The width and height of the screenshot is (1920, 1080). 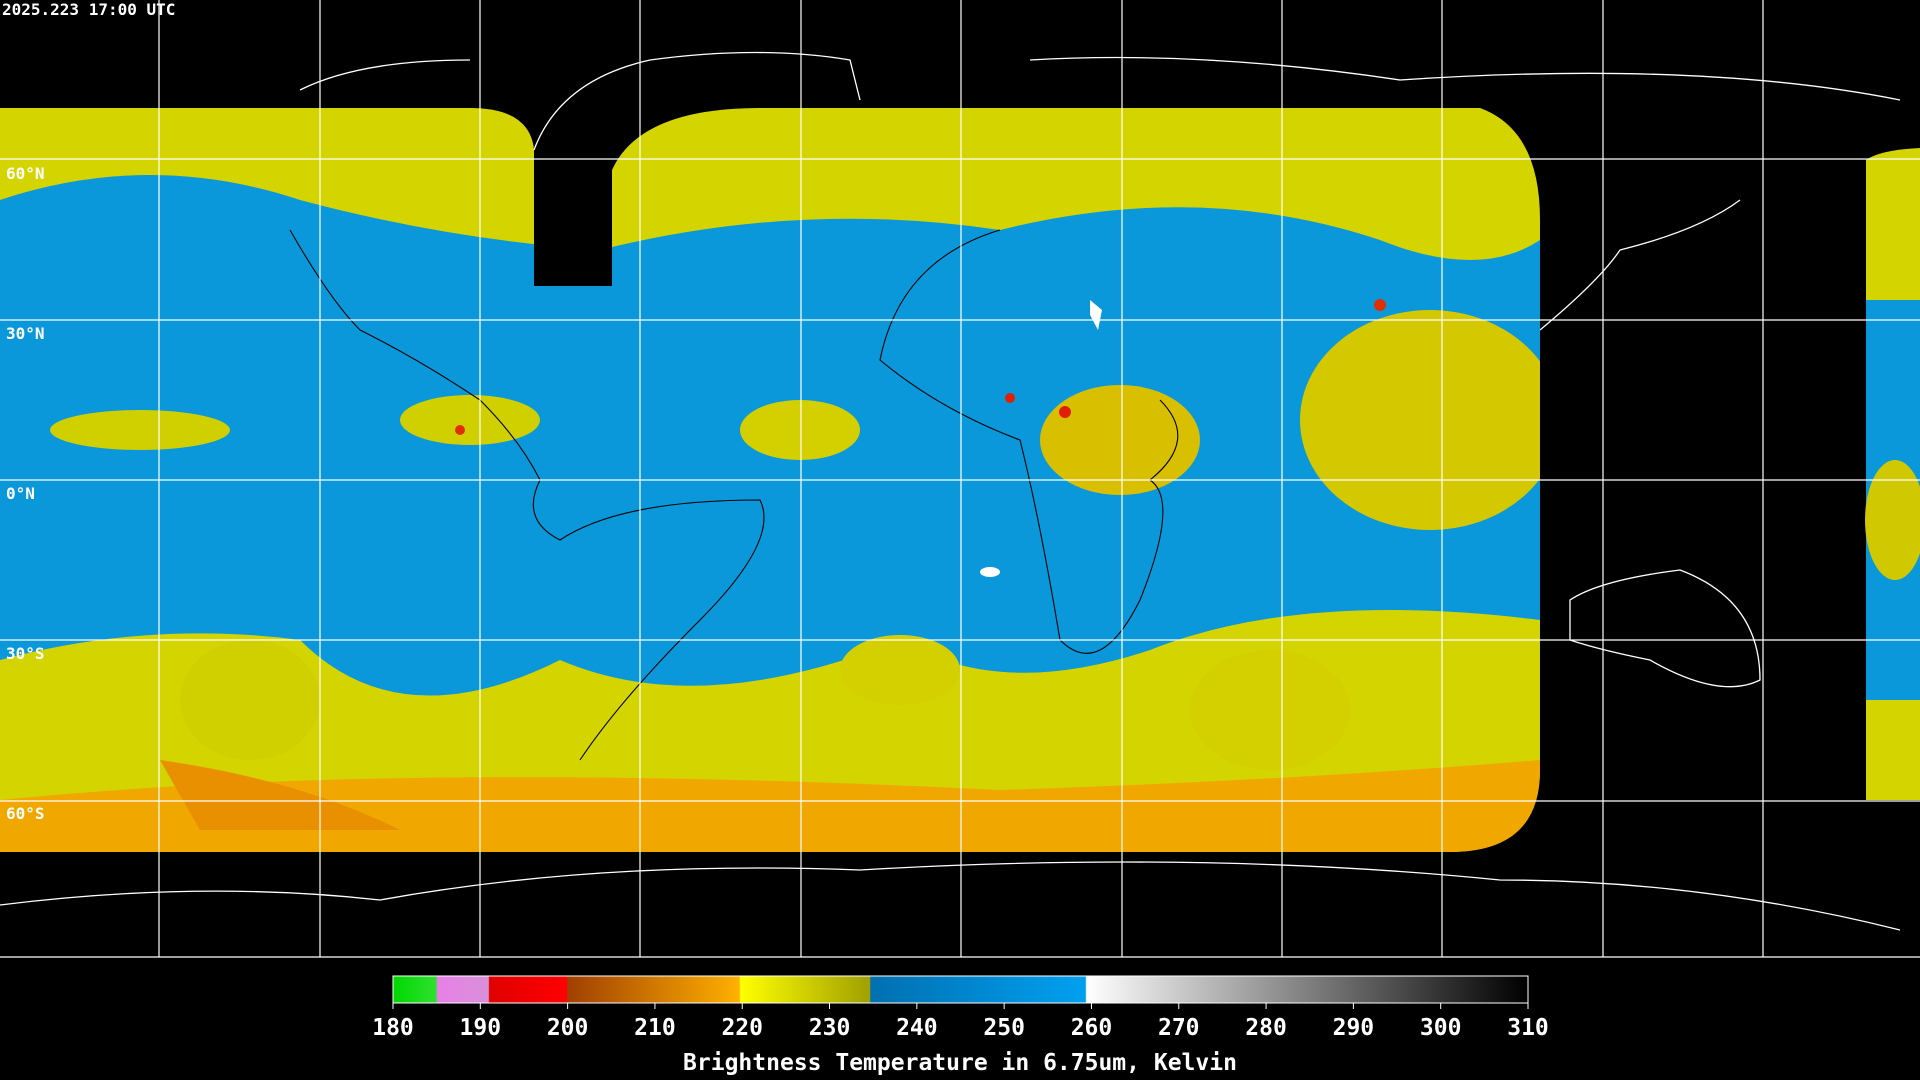 I want to click on lat-label: 60°S, so click(x=25, y=813).